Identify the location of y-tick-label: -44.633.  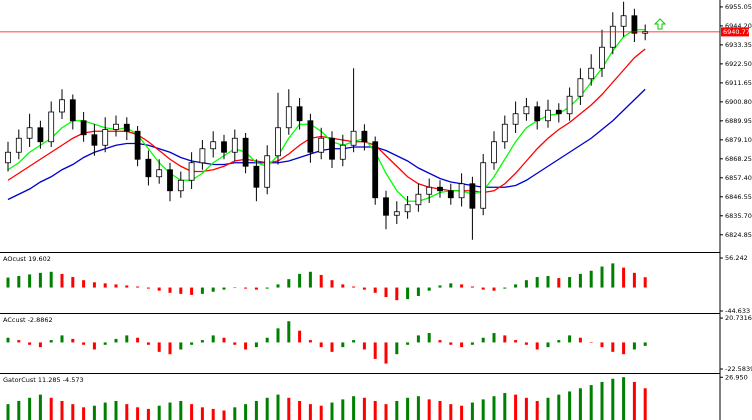
(737, 311).